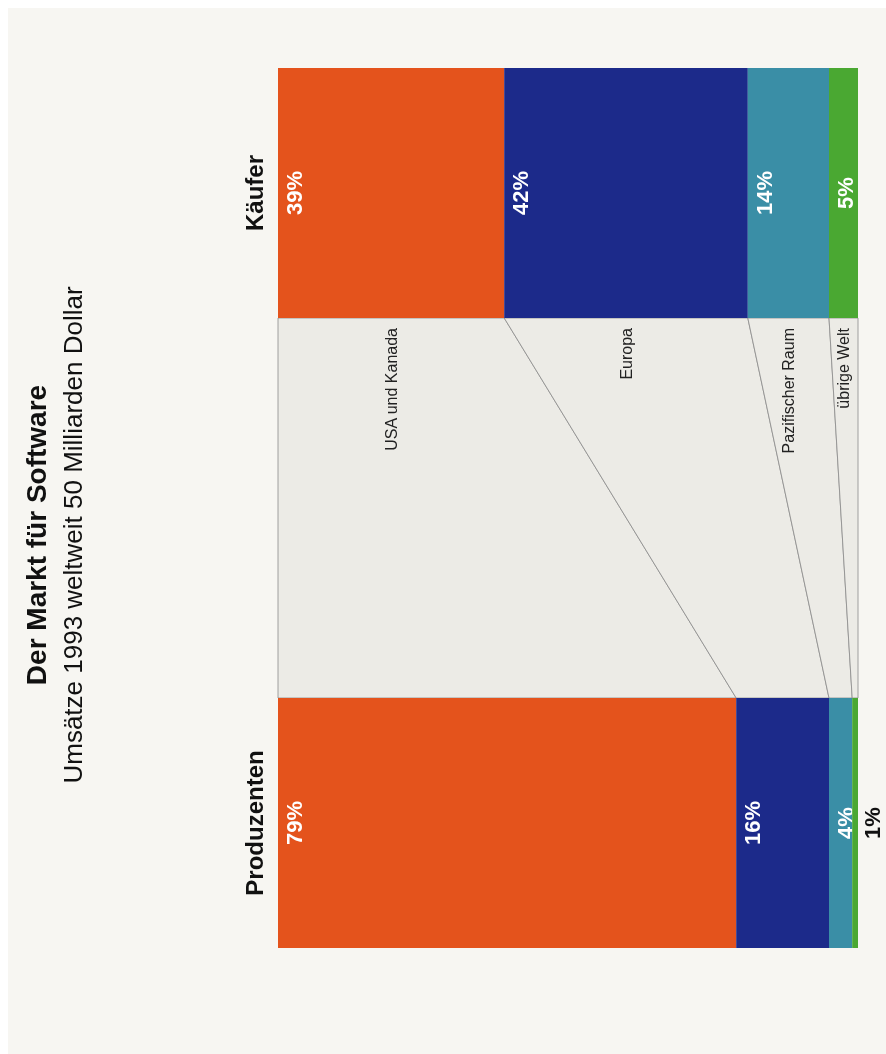  Describe the element at coordinates (872, 823) in the screenshot. I see `data-label: 1%` at that location.